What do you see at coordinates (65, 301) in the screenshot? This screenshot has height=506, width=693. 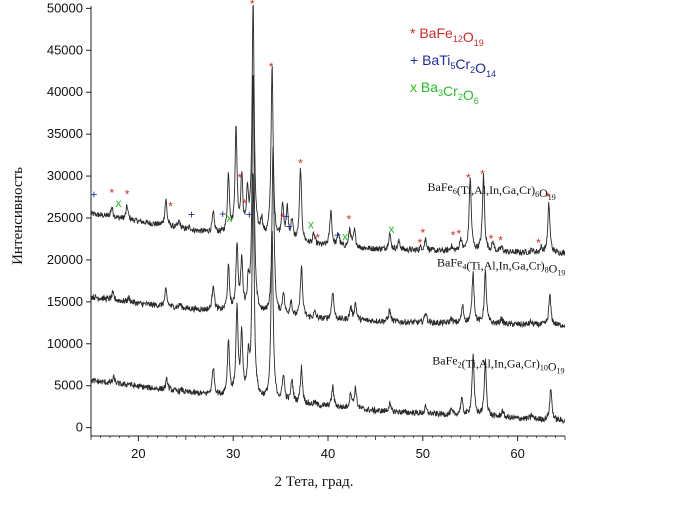 I see `y-tick-label: 15000` at bounding box center [65, 301].